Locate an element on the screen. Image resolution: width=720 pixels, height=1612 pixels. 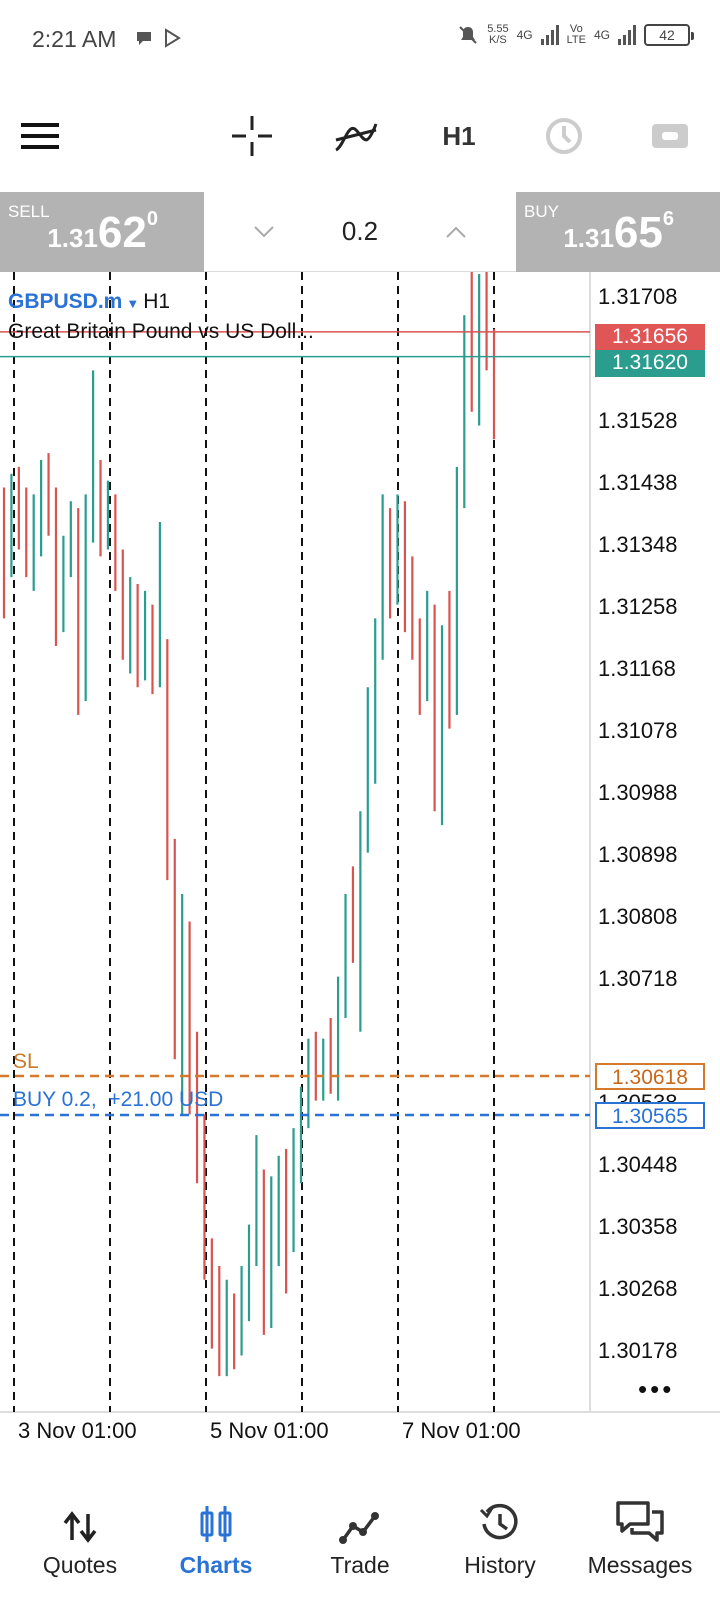
buy-price-prefix: 1.31 is located at coordinates (588, 238).